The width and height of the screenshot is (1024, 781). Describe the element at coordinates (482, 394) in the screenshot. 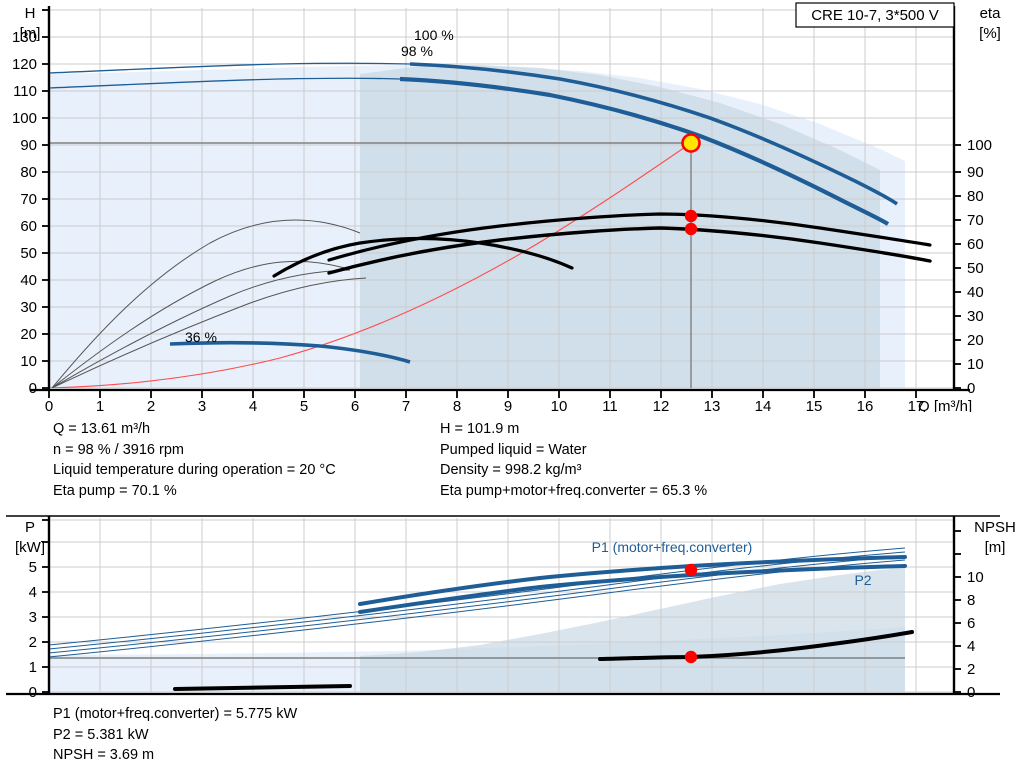

I see `x-axis-ticks` at that location.